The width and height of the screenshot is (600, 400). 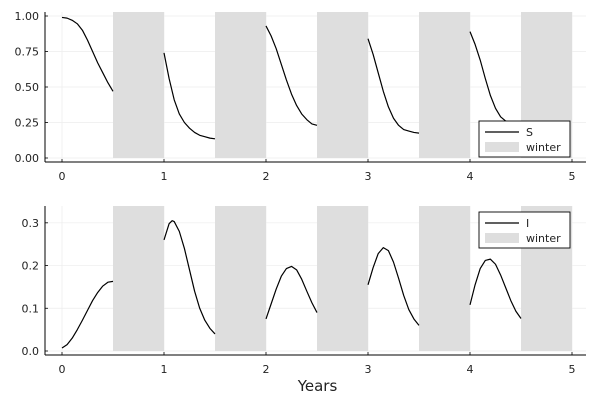 What do you see at coordinates (27, 87) in the screenshot?
I see `y-tick-label: 0.50` at bounding box center [27, 87].